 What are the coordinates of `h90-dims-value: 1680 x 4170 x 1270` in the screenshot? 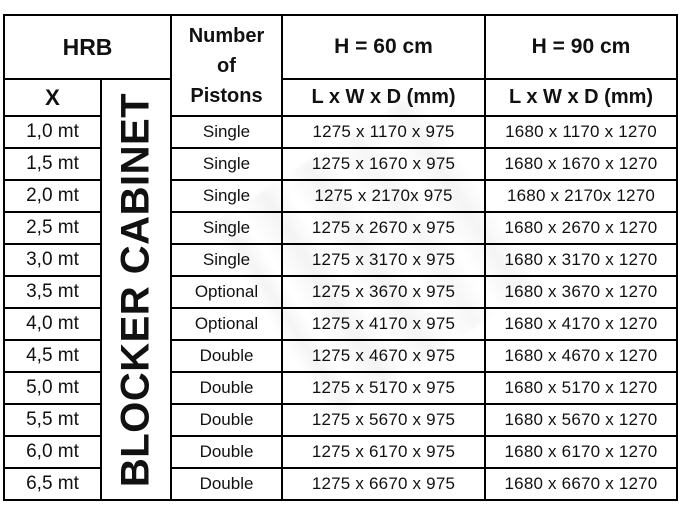 It's located at (581, 324).